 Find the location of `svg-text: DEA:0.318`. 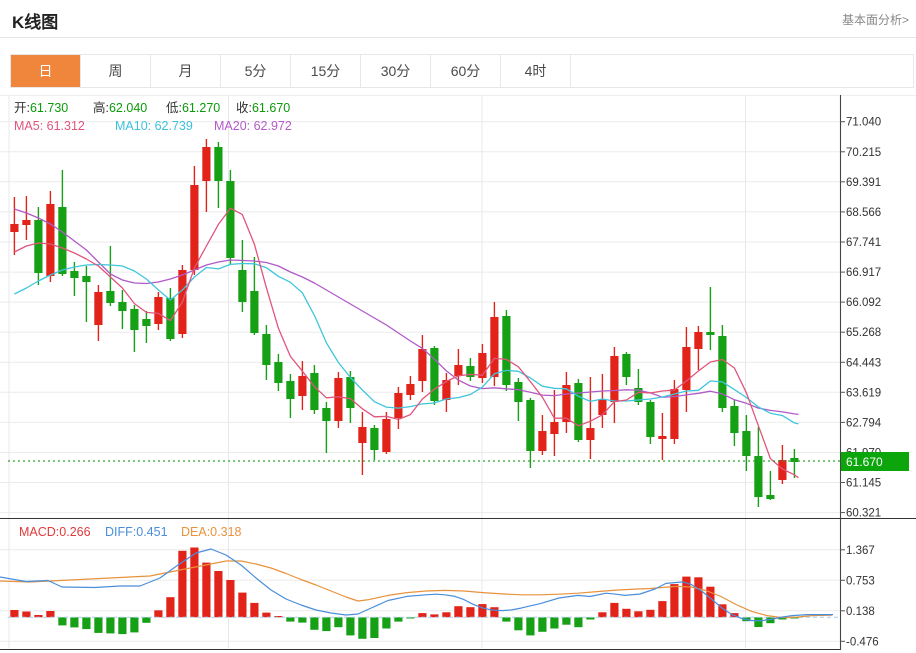

svg-text: DEA:0.318 is located at coordinates (211, 532).